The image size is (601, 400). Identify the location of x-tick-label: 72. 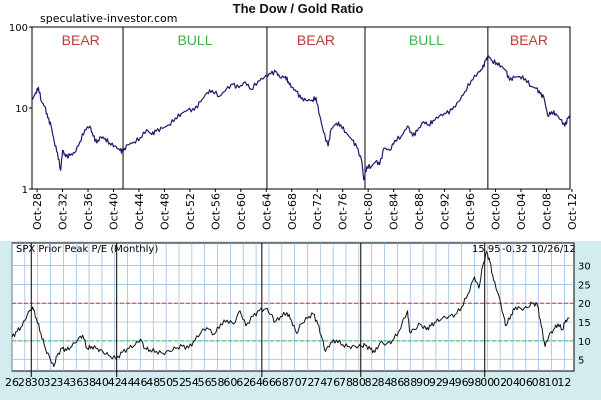
(307, 382).